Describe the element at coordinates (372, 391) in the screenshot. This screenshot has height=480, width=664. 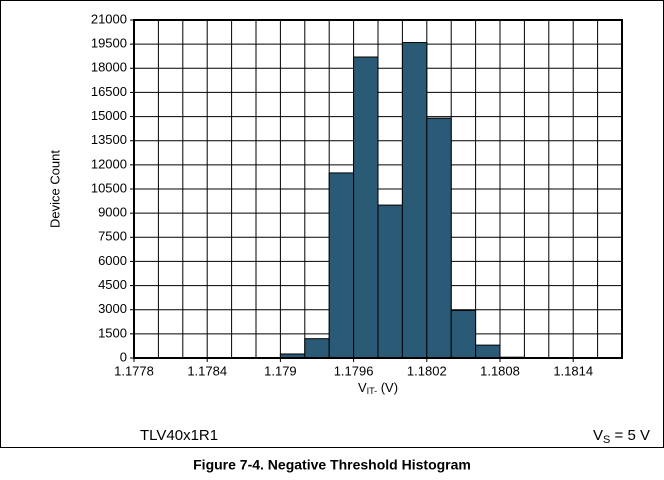
I see `x-label-sub: IT-` at that location.